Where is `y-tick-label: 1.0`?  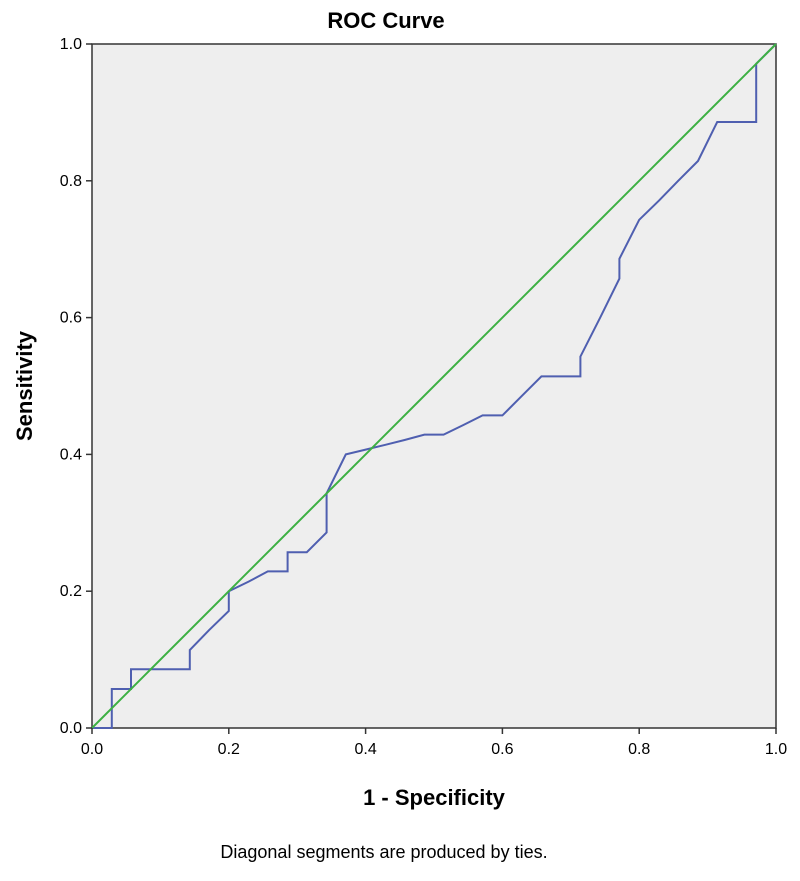 y-tick-label: 1.0 is located at coordinates (71, 44).